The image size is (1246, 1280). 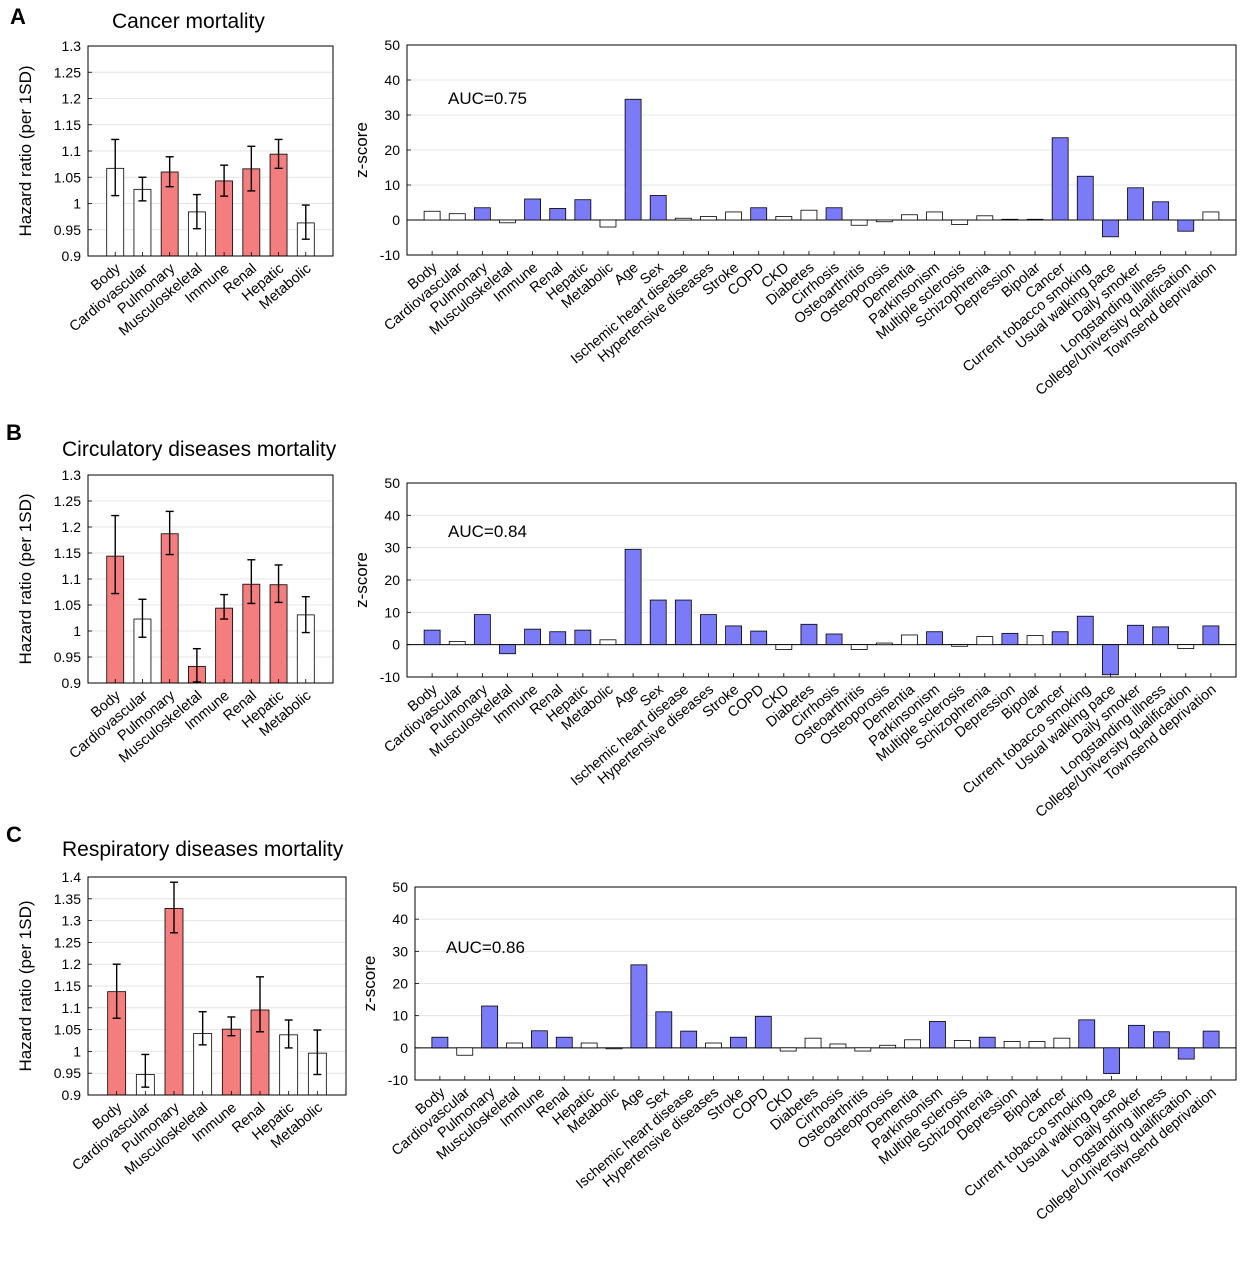 What do you see at coordinates (18, 16) in the screenshot?
I see `panel-letter-a: A` at bounding box center [18, 16].